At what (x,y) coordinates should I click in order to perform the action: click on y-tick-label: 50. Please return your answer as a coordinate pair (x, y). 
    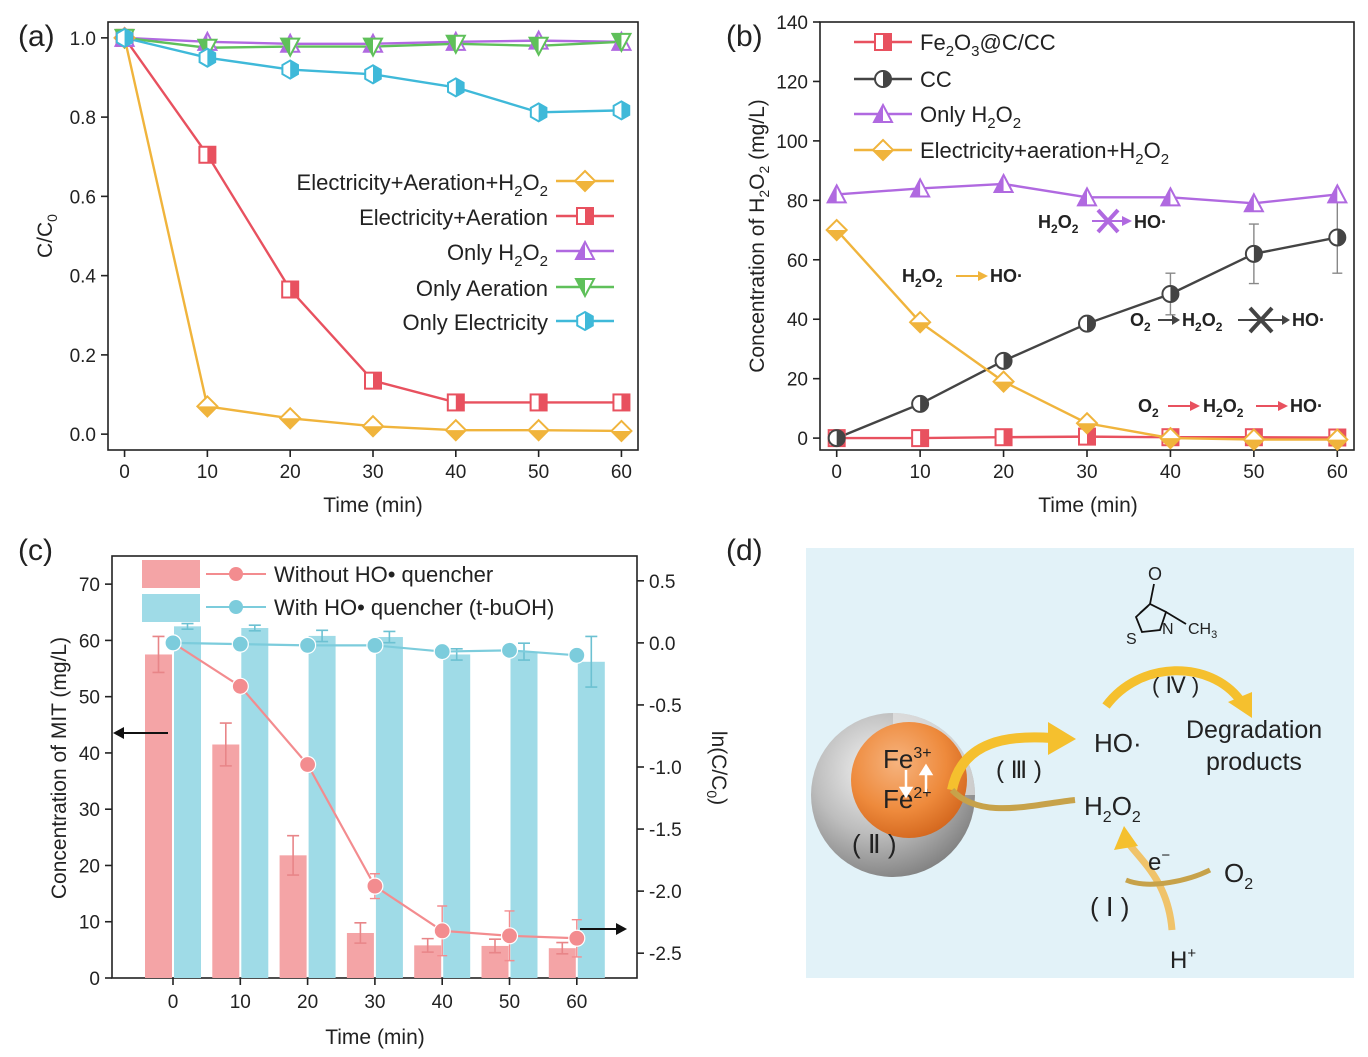
    Looking at the image, I should click on (89, 698).